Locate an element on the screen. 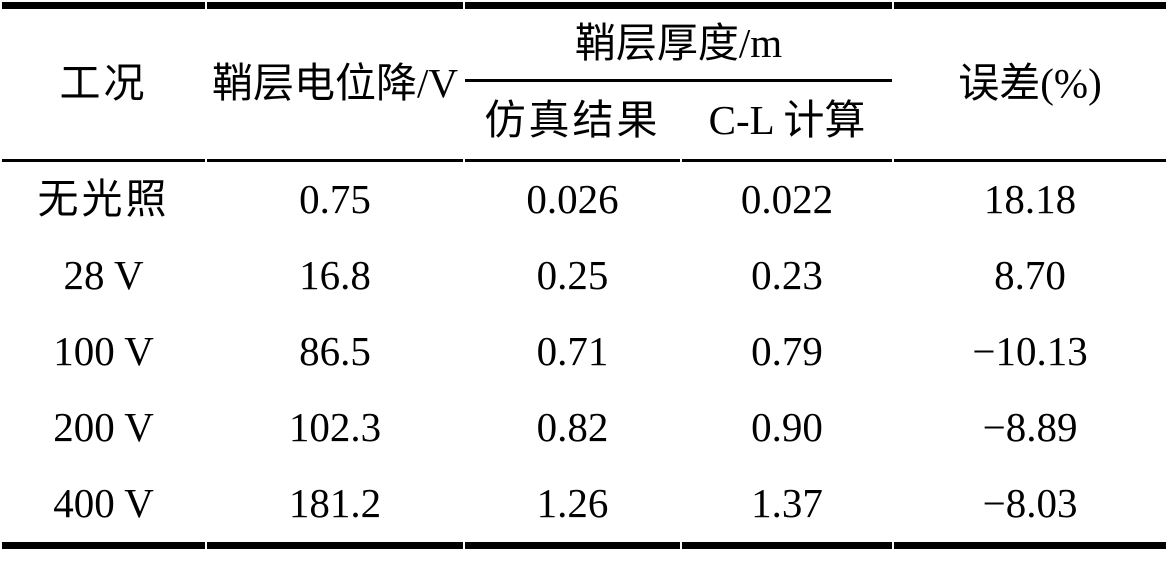  table-row: 400 V 181.2 1.26 1.37 −8.03 is located at coordinates (584, 507).